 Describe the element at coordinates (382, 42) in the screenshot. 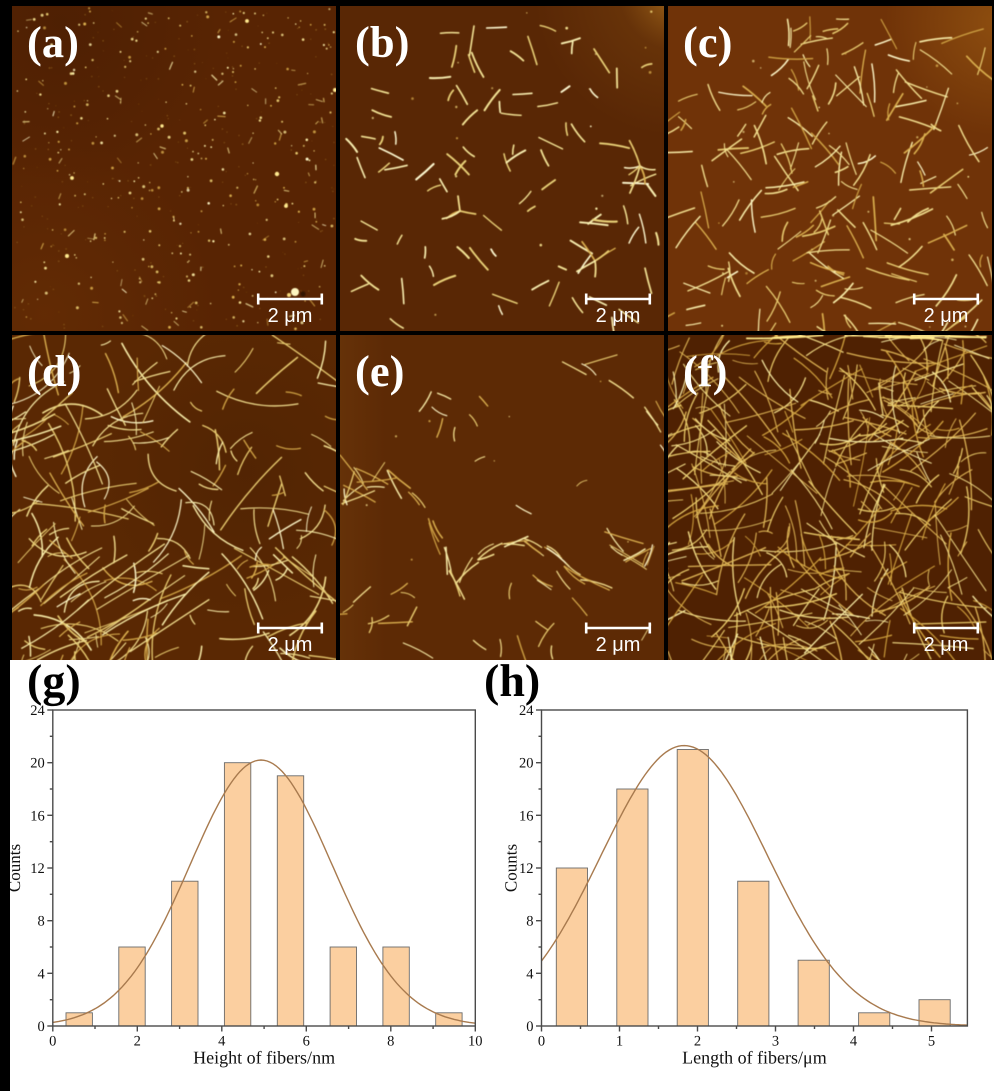

I see `svg-text: (b)` at that location.